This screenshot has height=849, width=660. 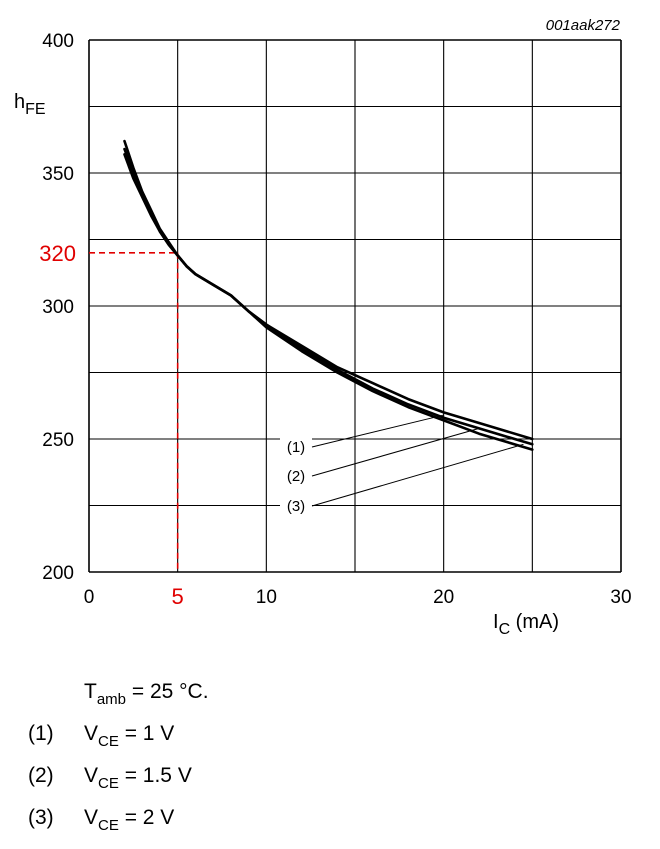 I want to click on y-axis-label-sub: FE, so click(x=35, y=109).